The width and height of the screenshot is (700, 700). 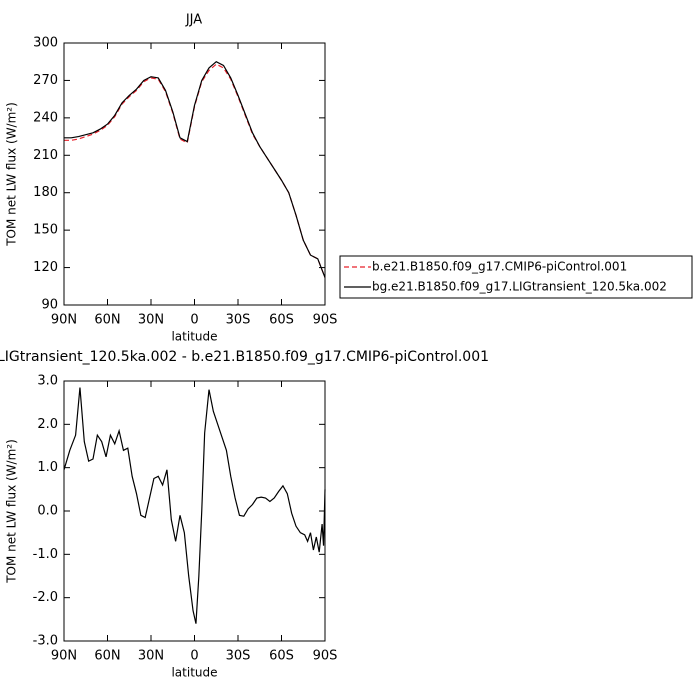 What do you see at coordinates (47, 381) in the screenshot?
I see `y-tick-label: 3.0` at bounding box center [47, 381].